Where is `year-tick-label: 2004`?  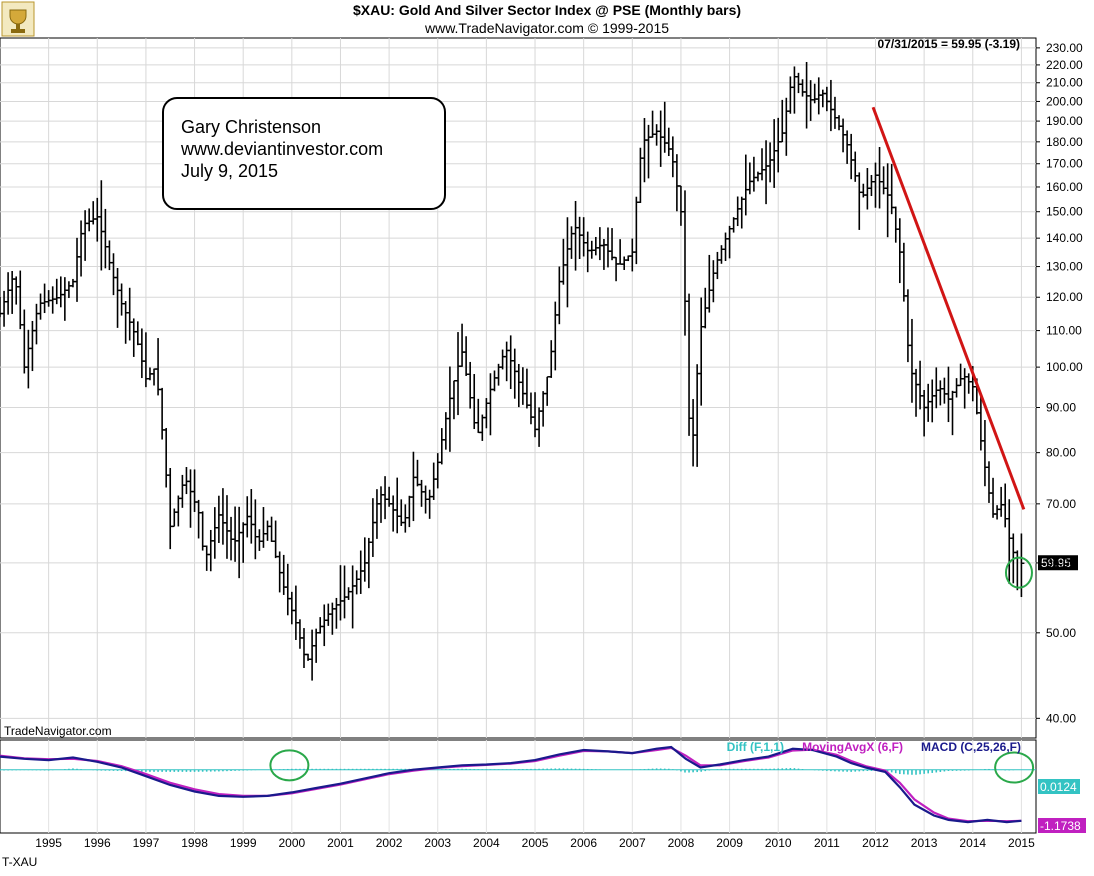
year-tick-label: 2004 is located at coordinates (486, 843).